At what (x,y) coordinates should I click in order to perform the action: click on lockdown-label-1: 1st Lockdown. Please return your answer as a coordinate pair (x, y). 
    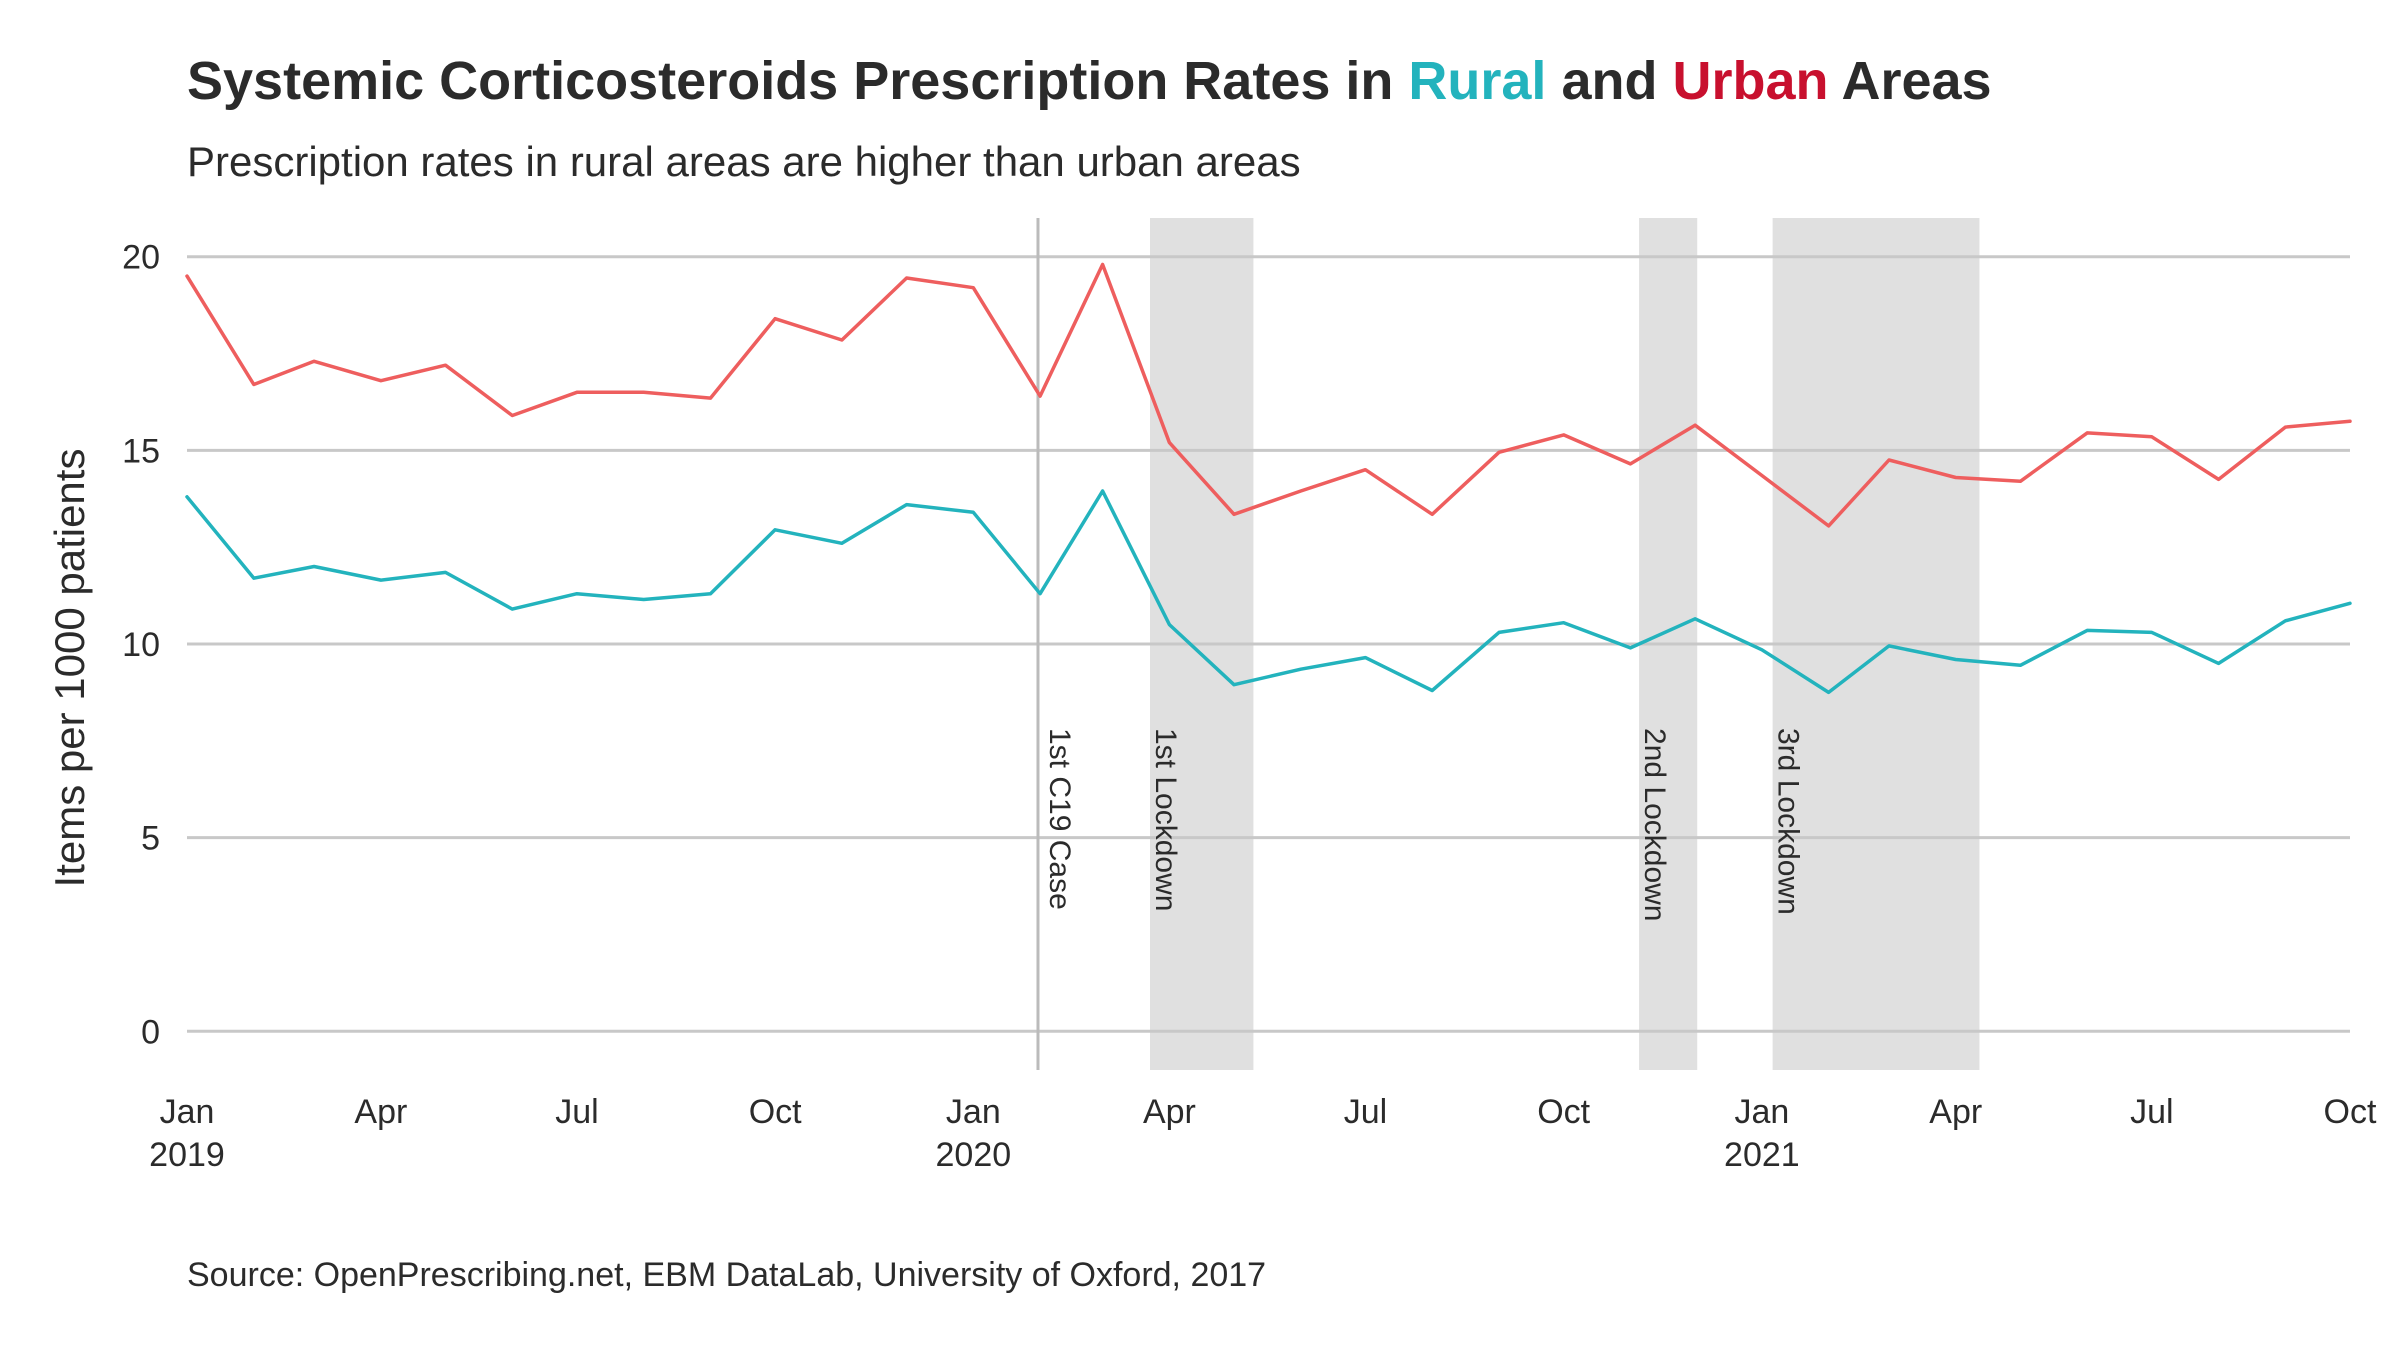
    Looking at the image, I should click on (1165, 819).